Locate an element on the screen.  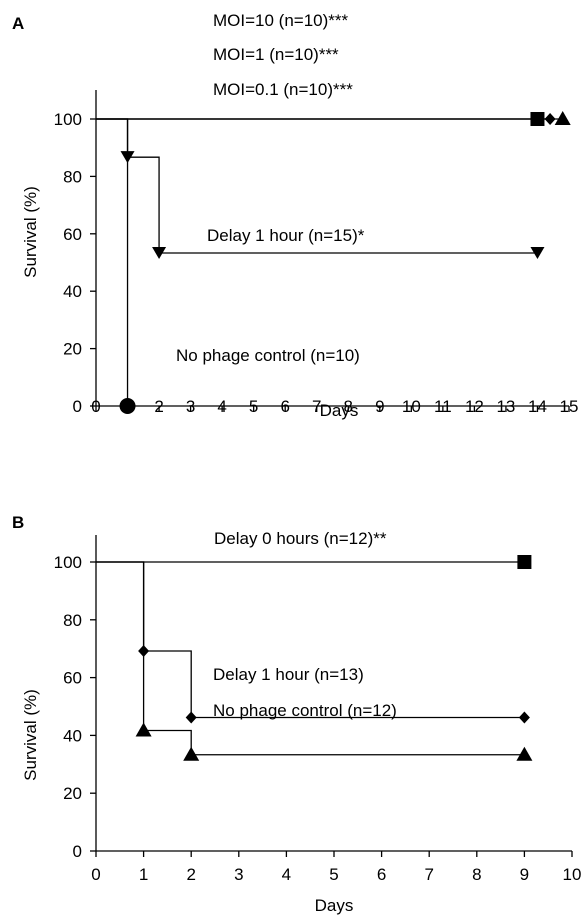
panel-b-label: B is located at coordinates (18, 522).